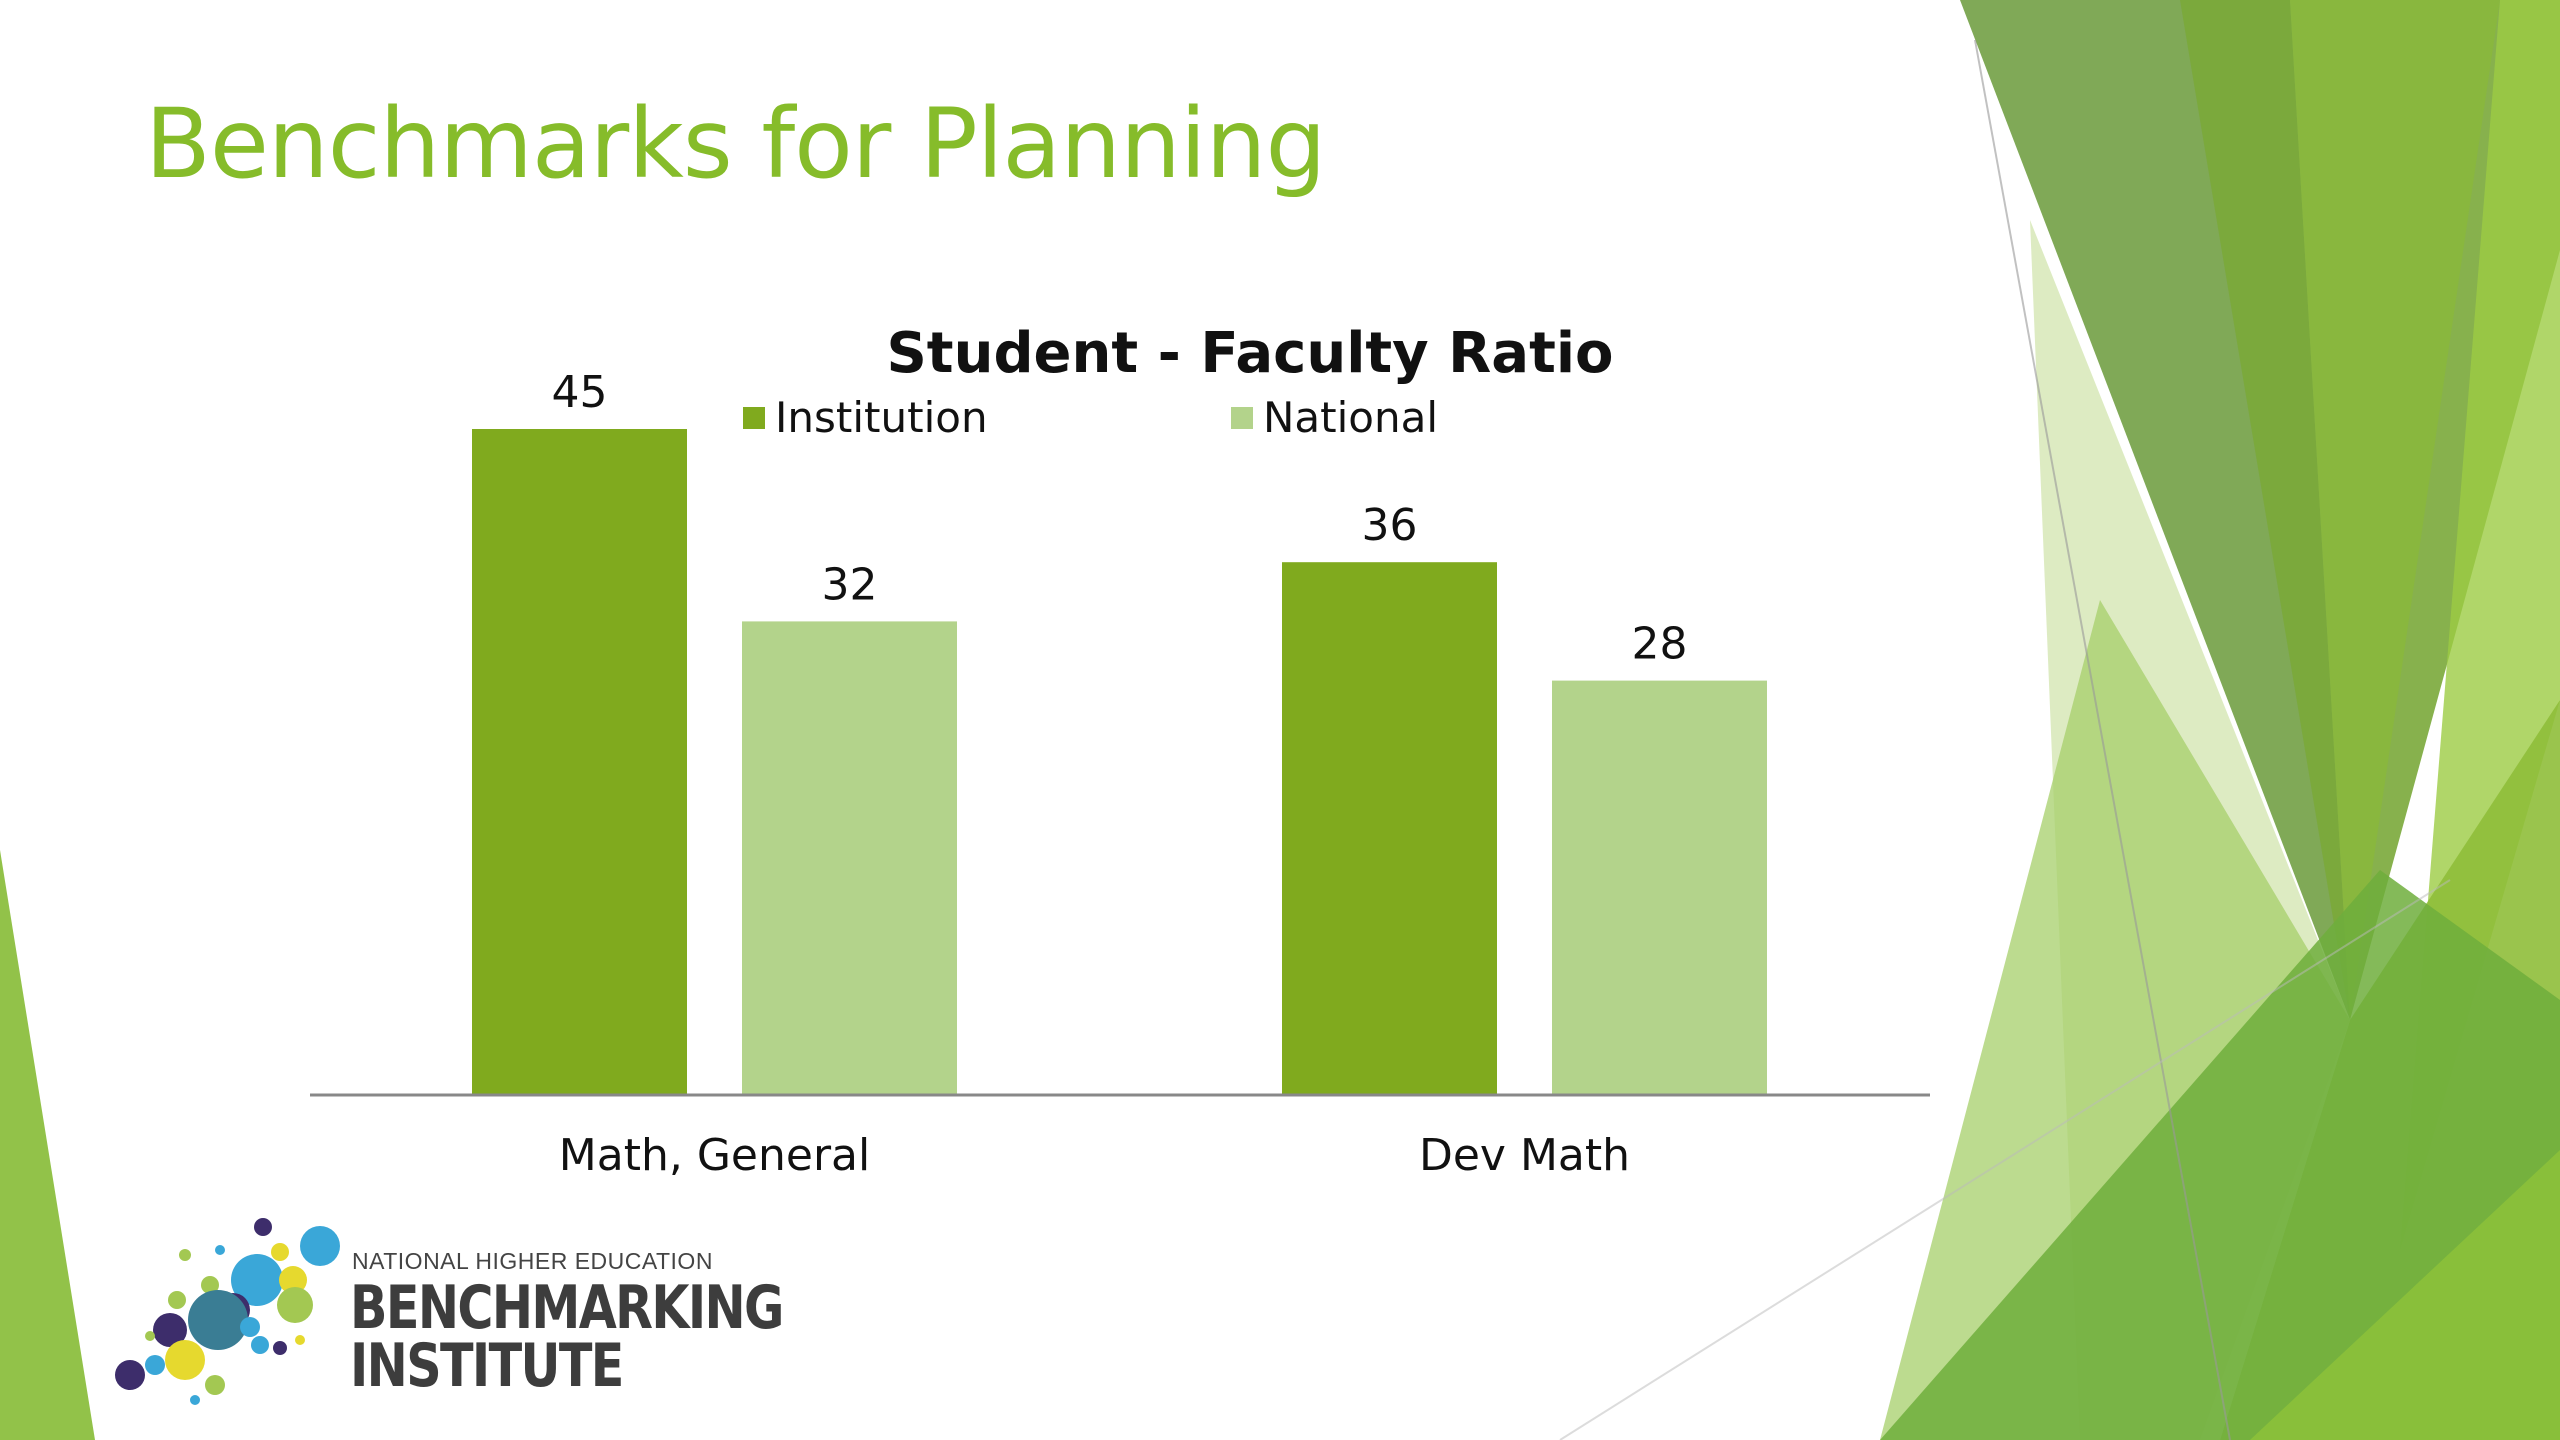  I want to click on legend-swatch-institution, so click(754, 418).